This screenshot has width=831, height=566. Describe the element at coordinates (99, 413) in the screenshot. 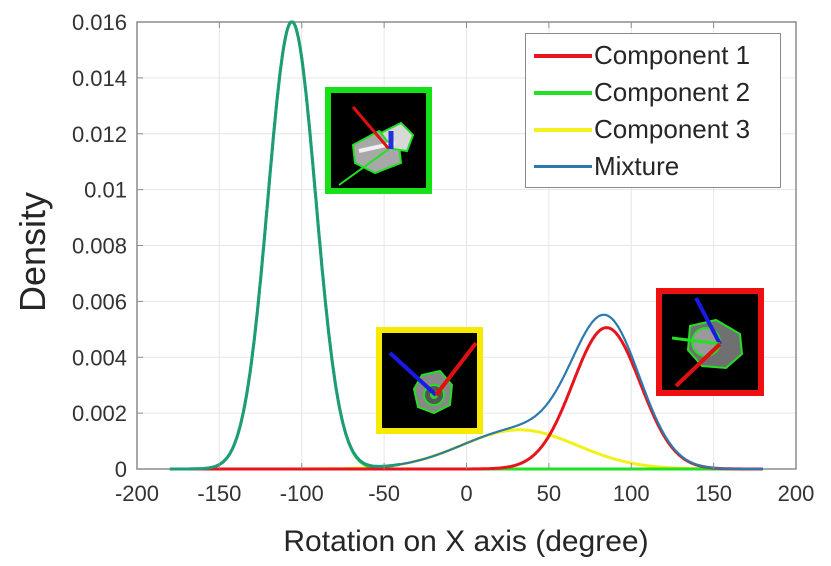

I see `y-tick-label: 0.002` at that location.